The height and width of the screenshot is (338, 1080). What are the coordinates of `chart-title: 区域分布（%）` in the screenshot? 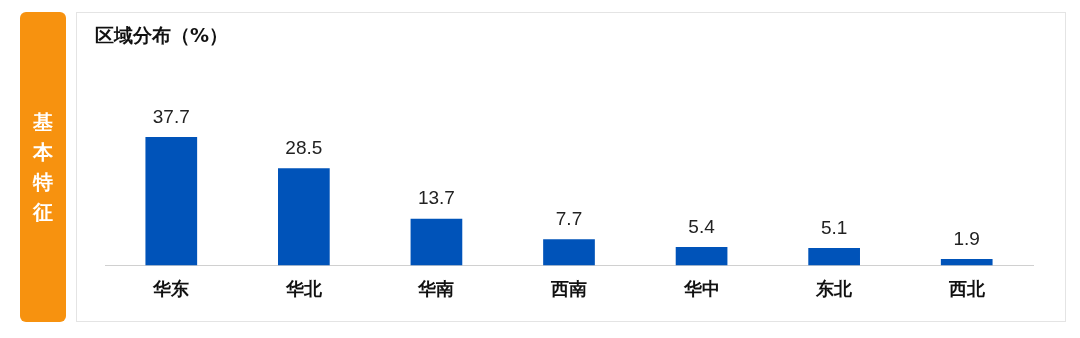 It's located at (162, 35).